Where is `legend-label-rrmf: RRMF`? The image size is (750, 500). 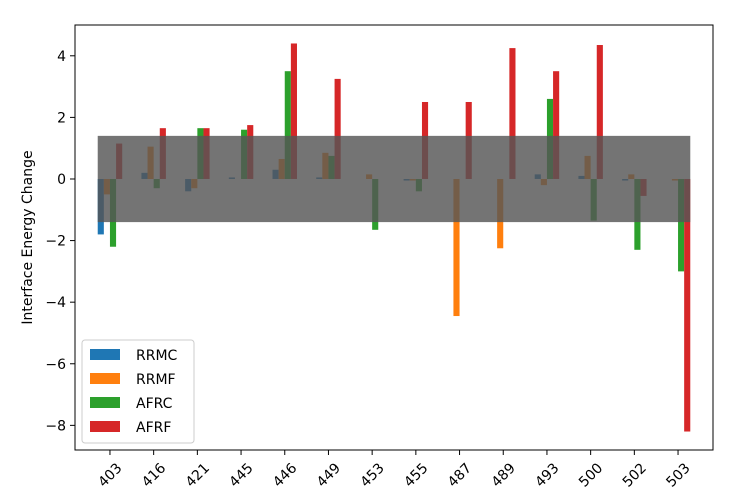
legend-label-rrmf: RRMF is located at coordinates (156, 380).